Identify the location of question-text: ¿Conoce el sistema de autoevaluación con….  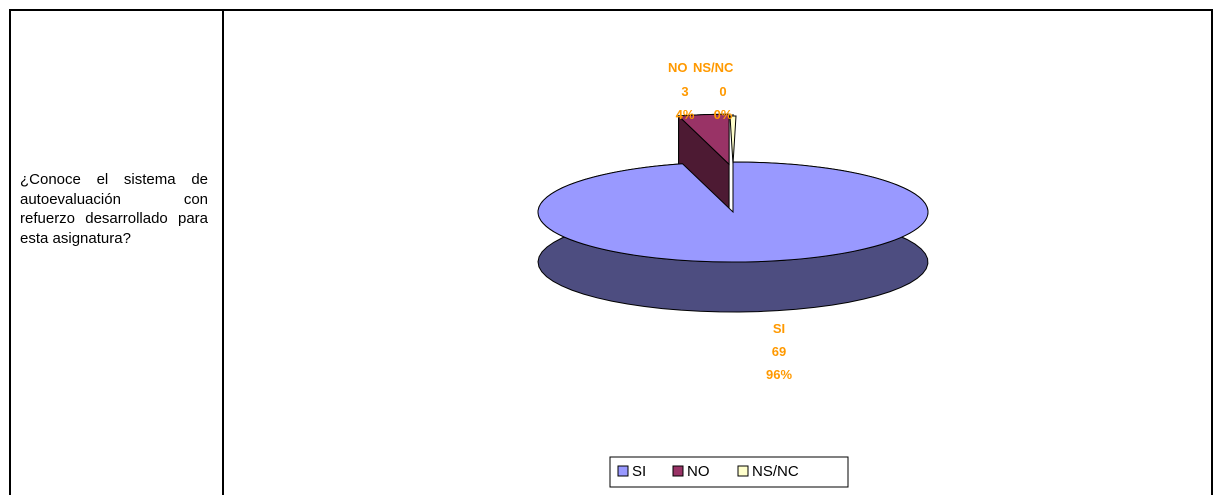
(114, 209).